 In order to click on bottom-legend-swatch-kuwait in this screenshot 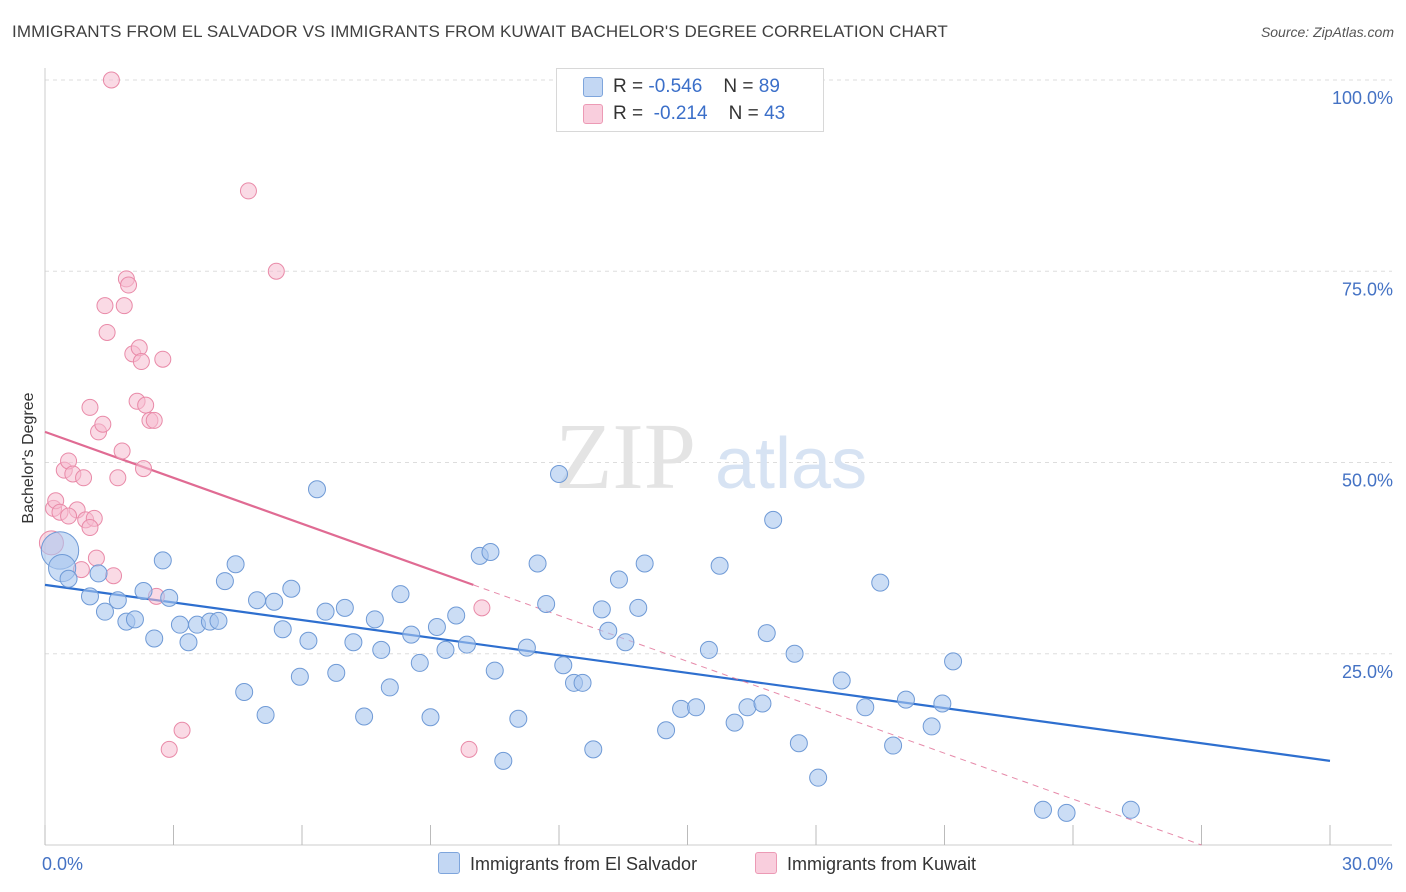, I will do `click(766, 863)`.